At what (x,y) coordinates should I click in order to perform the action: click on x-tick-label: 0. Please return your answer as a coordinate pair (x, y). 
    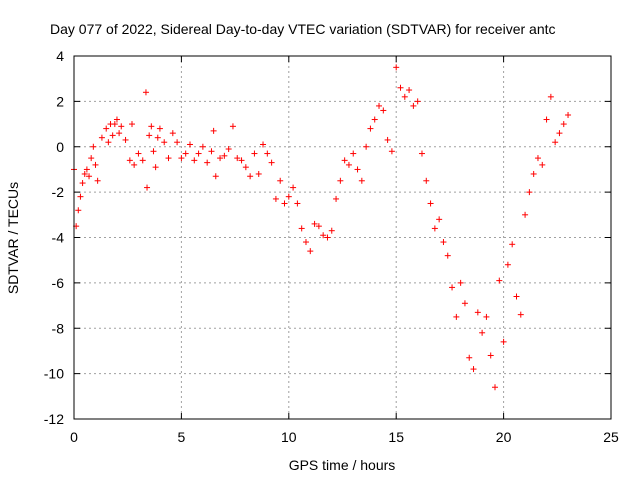
    Looking at the image, I should click on (74, 437).